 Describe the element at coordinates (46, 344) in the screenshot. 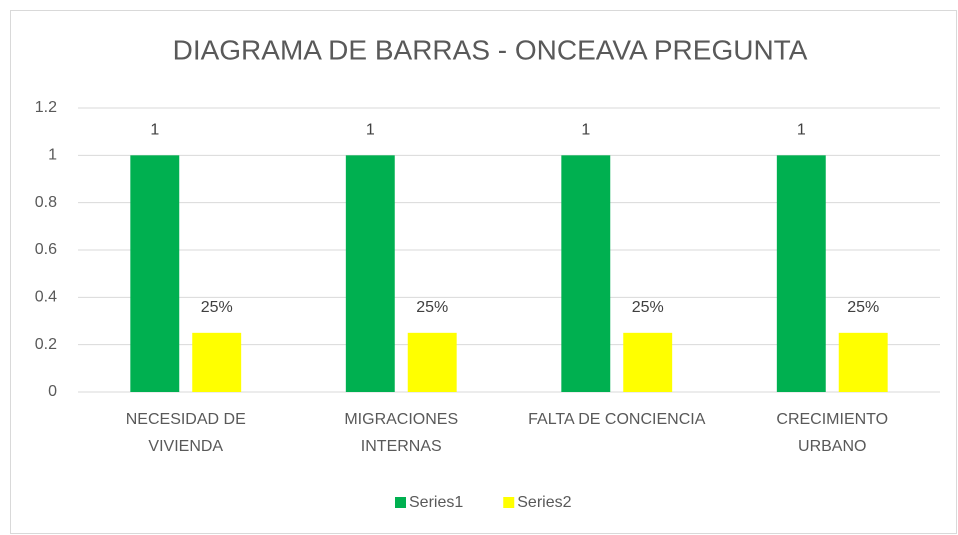

I see `y-tick-label: 0.2` at that location.